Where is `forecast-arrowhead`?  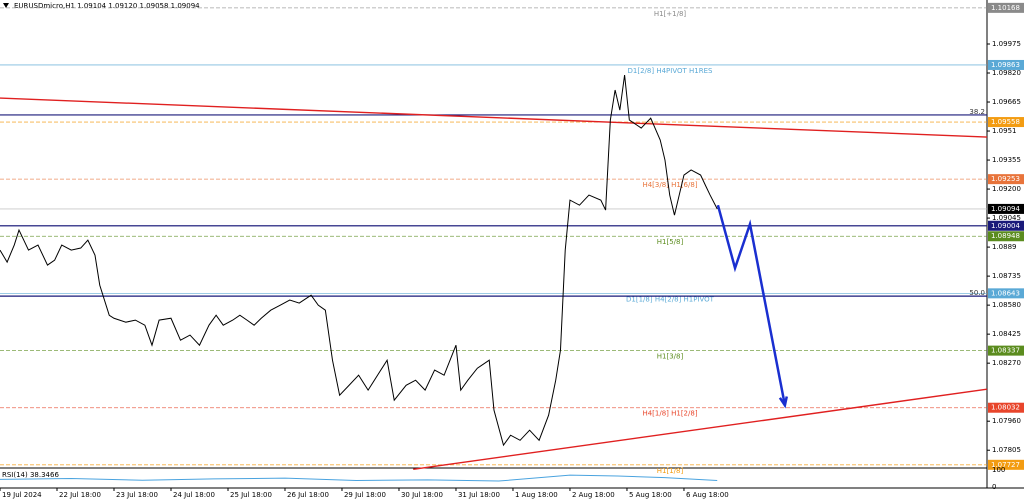
forecast-arrowhead is located at coordinates (783, 402).